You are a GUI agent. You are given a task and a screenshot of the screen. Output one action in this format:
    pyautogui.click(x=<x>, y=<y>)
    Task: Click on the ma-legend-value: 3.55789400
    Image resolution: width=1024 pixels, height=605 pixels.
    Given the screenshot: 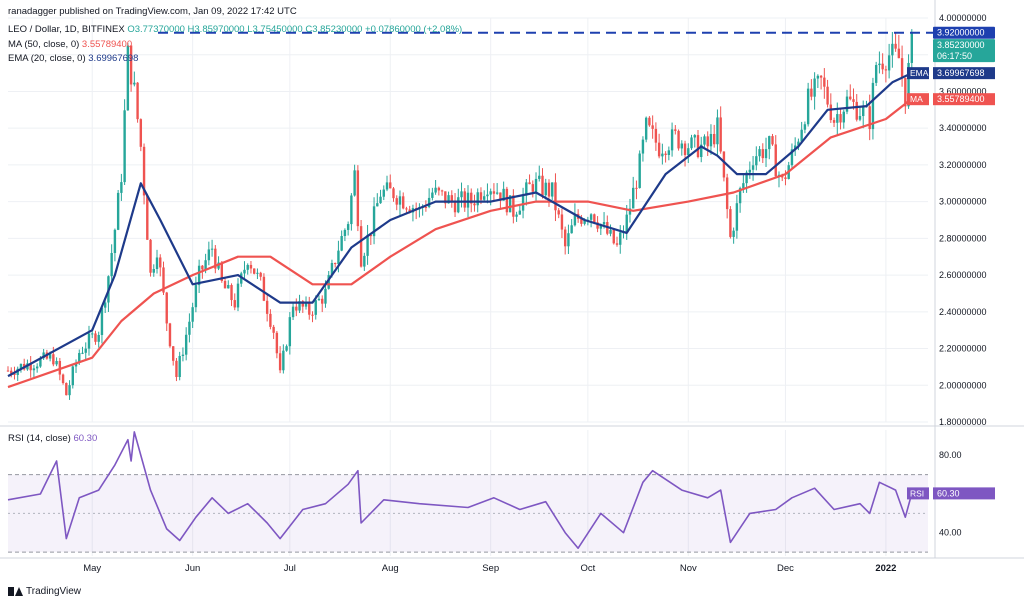 What is the action you would take?
    pyautogui.click(x=107, y=44)
    